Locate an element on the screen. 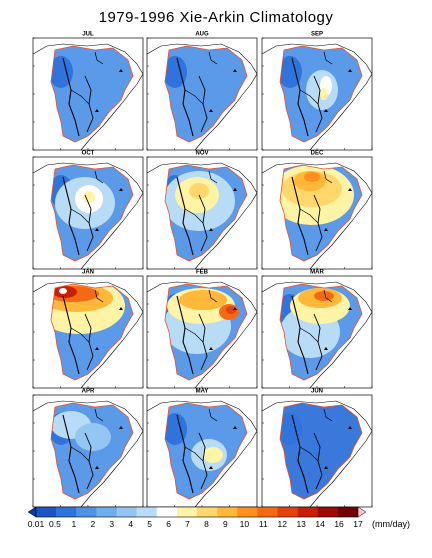  colorbar-tick-label: 2 is located at coordinates (92, 524).